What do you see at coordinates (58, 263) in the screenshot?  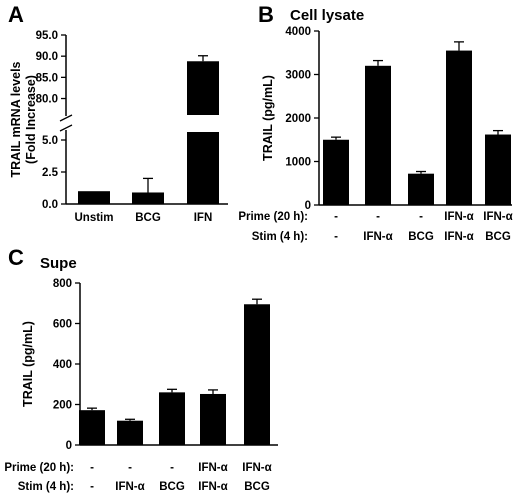 I see `panel-c-title: Supe` at bounding box center [58, 263].